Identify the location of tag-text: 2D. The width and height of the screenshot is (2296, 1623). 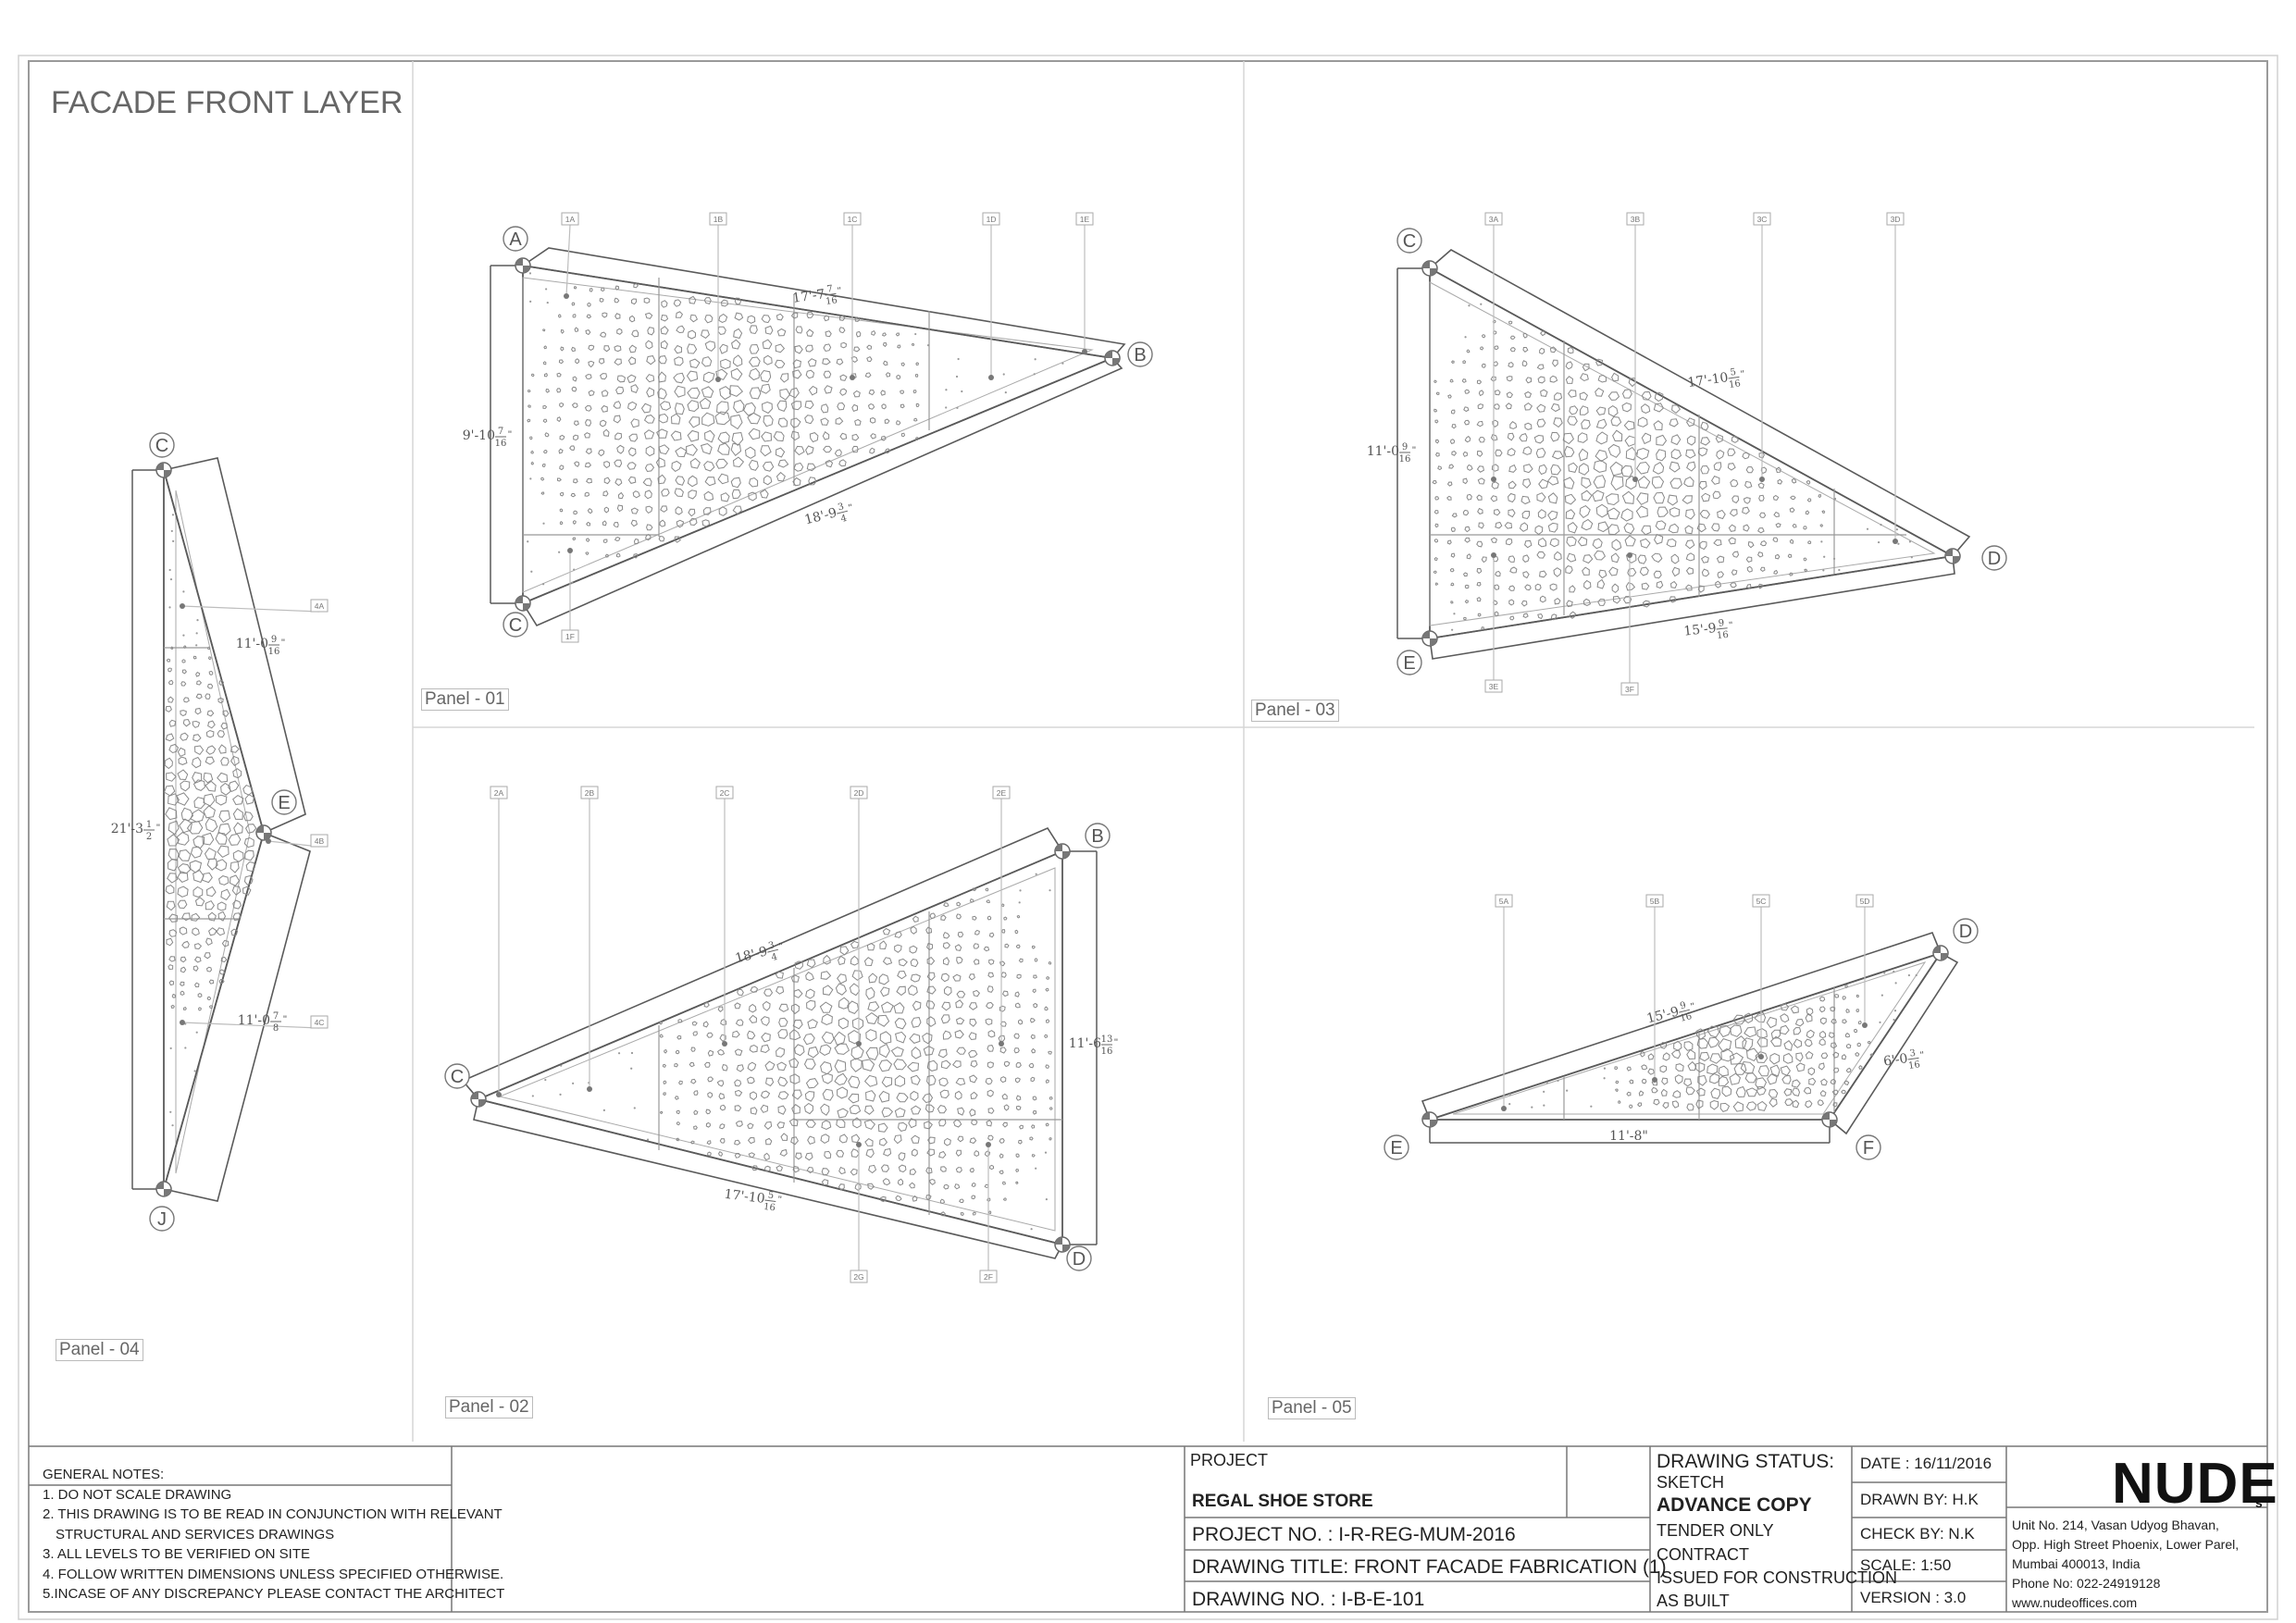
(859, 793).